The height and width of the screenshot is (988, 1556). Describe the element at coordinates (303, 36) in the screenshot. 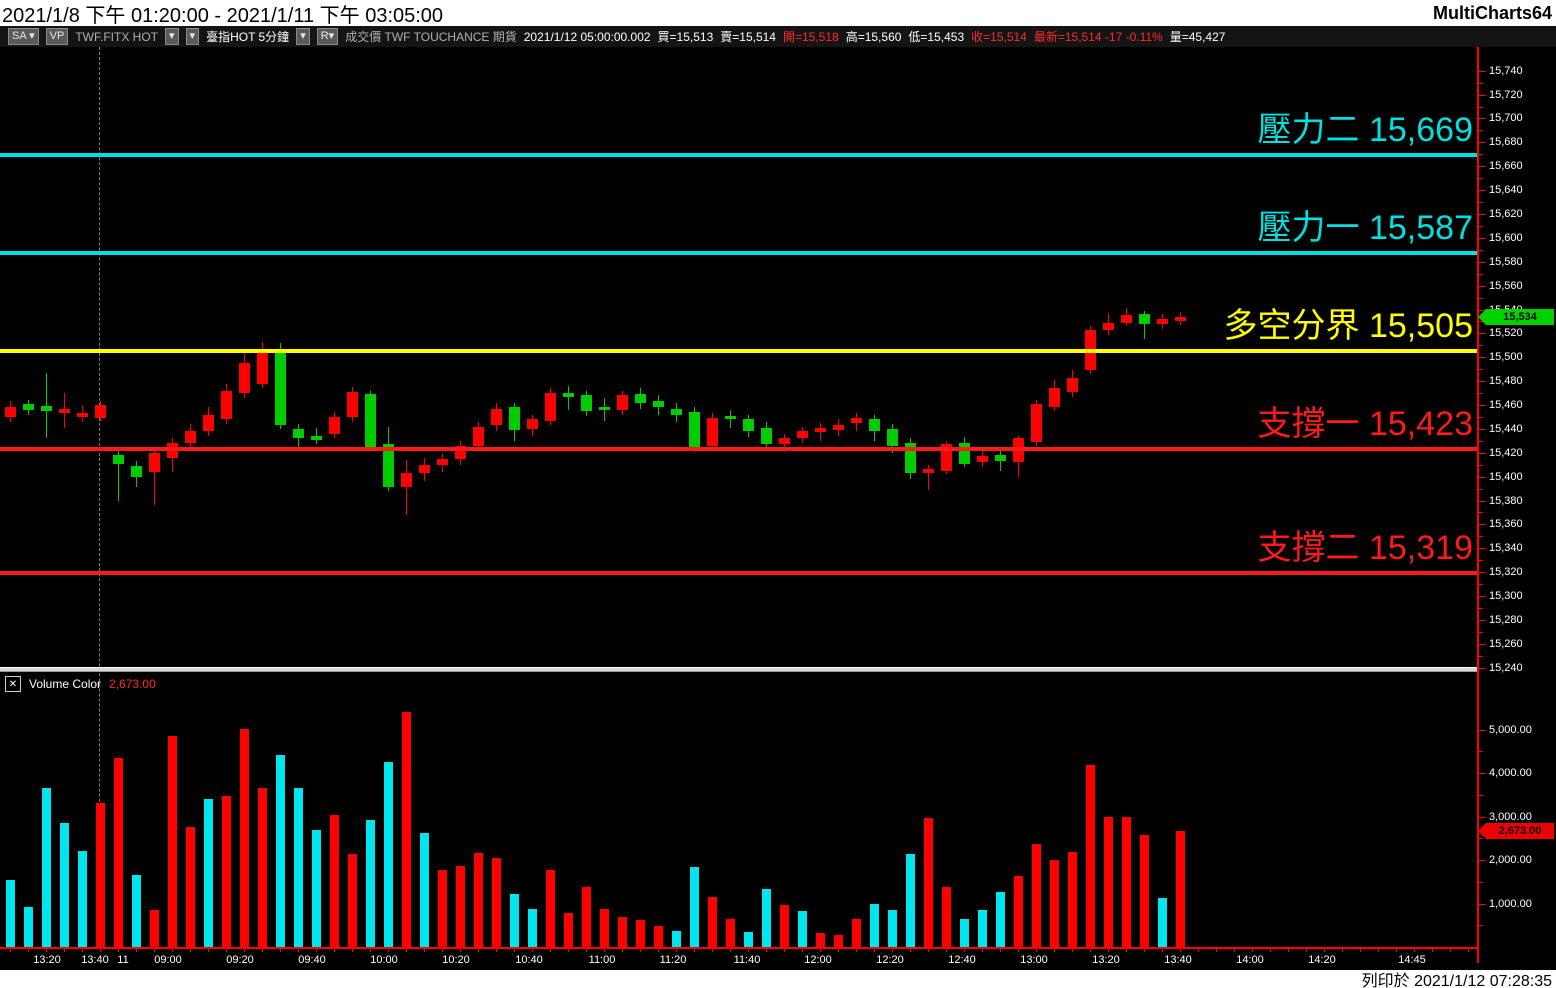

I see `series-dropdown: ▾` at that location.